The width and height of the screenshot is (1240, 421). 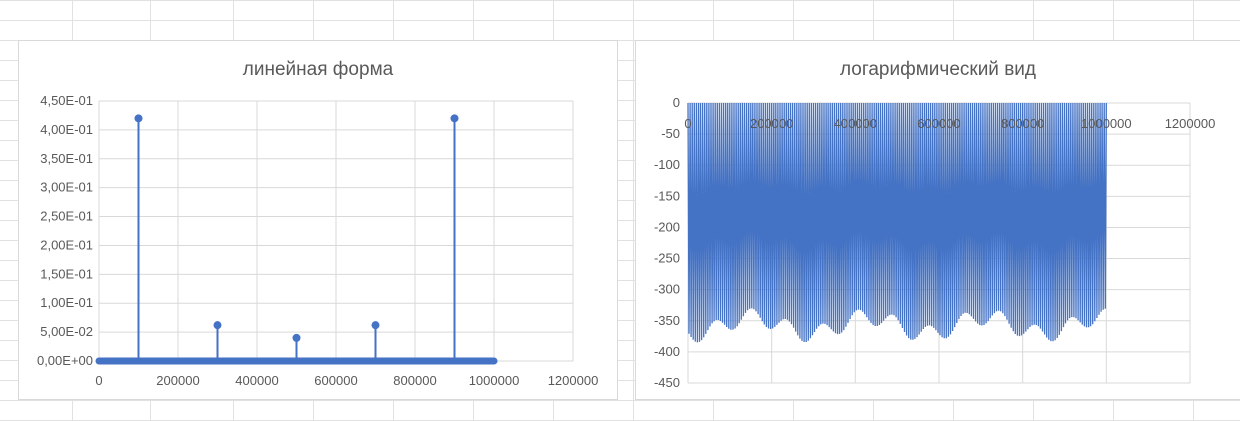 What do you see at coordinates (66, 187) in the screenshot?
I see `y-tick-label: 3,00E-01` at bounding box center [66, 187].